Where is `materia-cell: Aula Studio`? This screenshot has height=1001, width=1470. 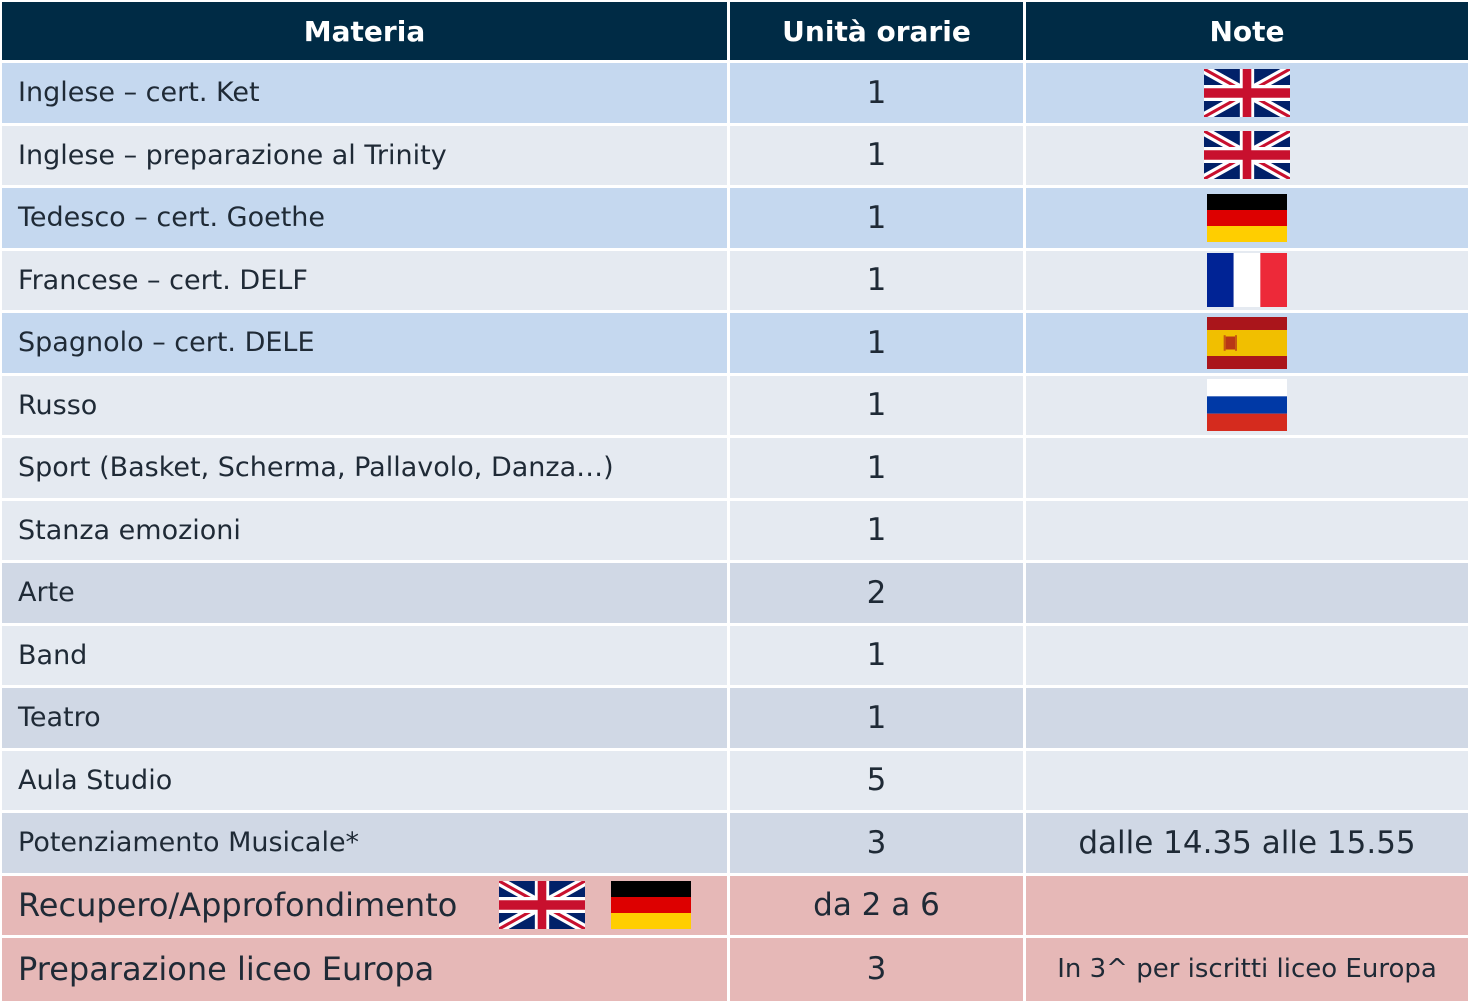 materia-cell: Aula Studio is located at coordinates (366, 780).